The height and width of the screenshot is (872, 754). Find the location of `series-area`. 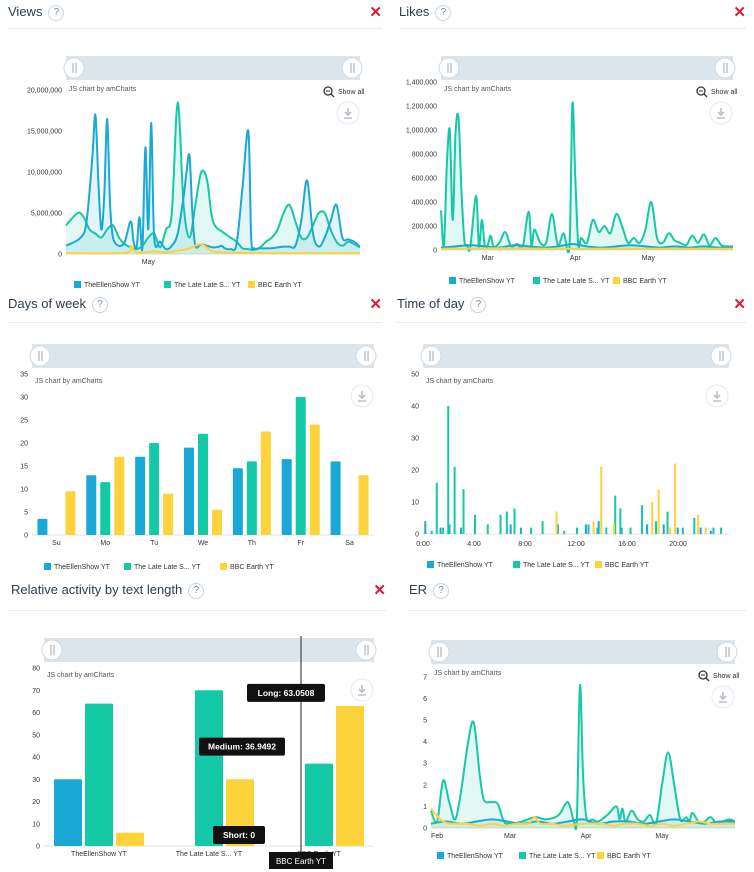

series-area is located at coordinates (213, 178).